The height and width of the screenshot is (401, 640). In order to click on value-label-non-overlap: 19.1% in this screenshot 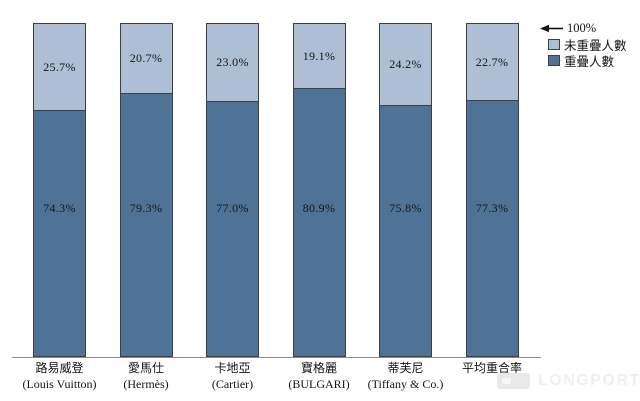, I will do `click(319, 55)`.